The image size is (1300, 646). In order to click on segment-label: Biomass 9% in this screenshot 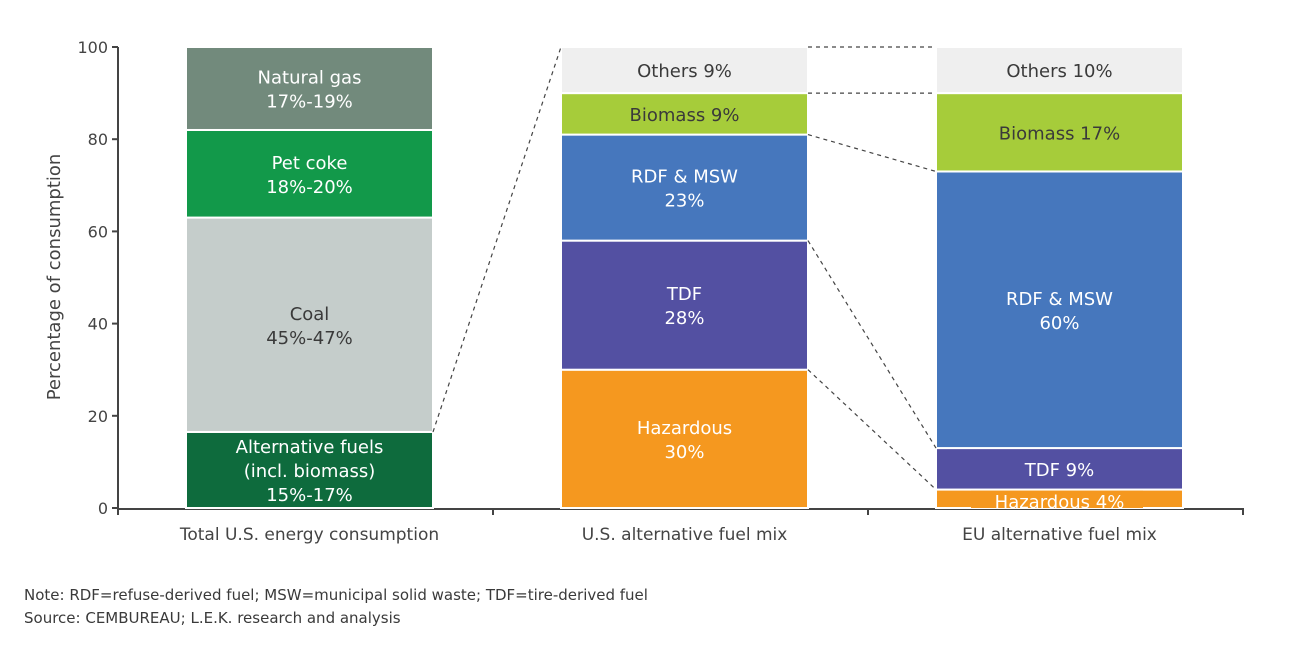, I will do `click(685, 115)`.